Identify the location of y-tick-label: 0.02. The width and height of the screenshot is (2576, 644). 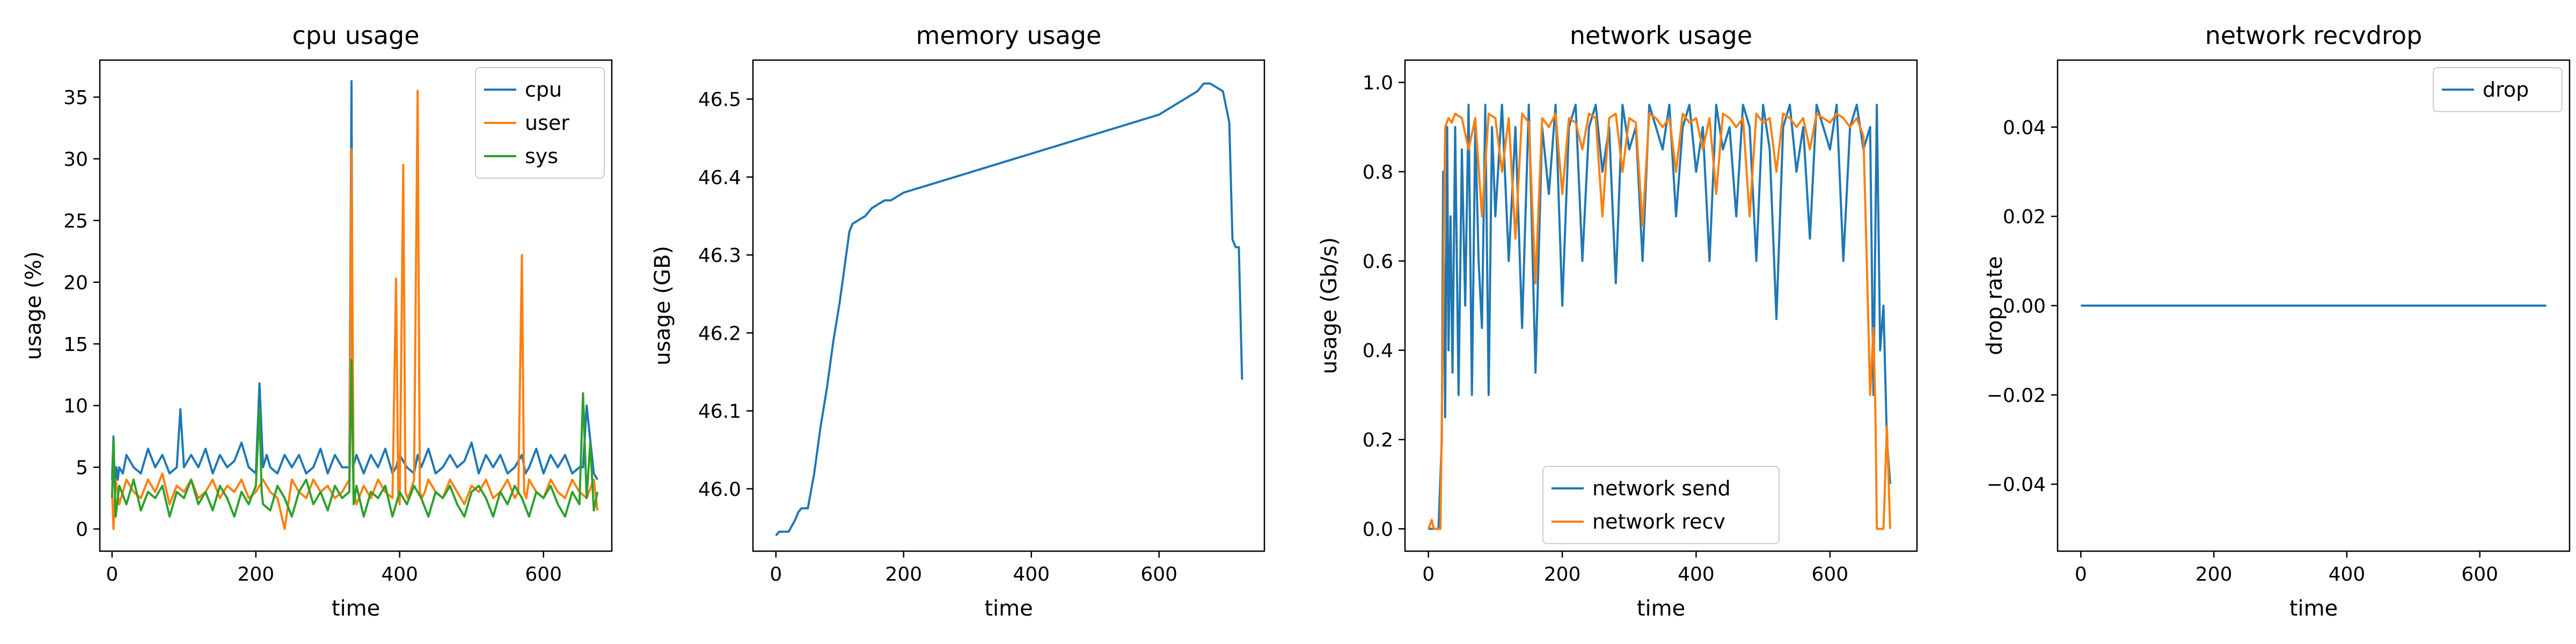
(2024, 217).